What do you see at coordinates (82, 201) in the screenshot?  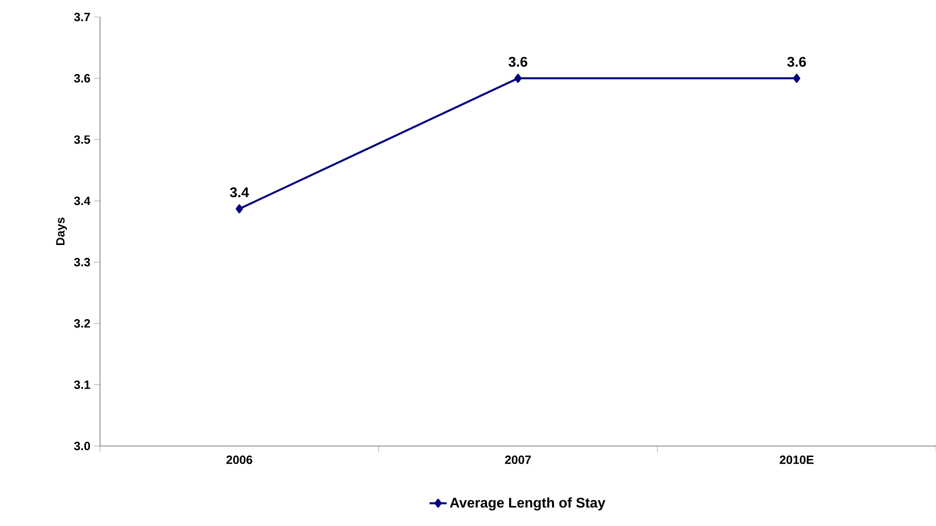 I see `y-tick-label: 3.4` at bounding box center [82, 201].